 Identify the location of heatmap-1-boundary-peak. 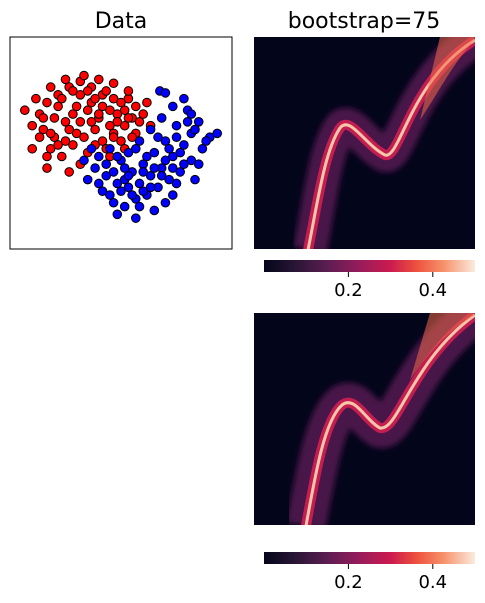
(390, 143).